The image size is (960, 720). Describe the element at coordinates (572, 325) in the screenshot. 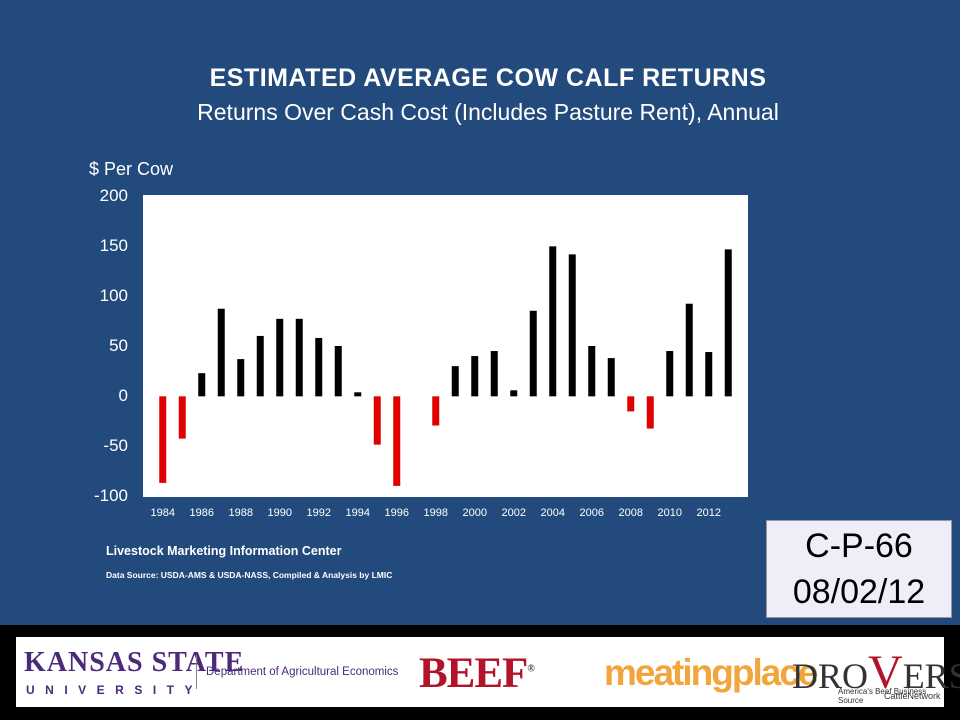

I see `bar-2005` at that location.